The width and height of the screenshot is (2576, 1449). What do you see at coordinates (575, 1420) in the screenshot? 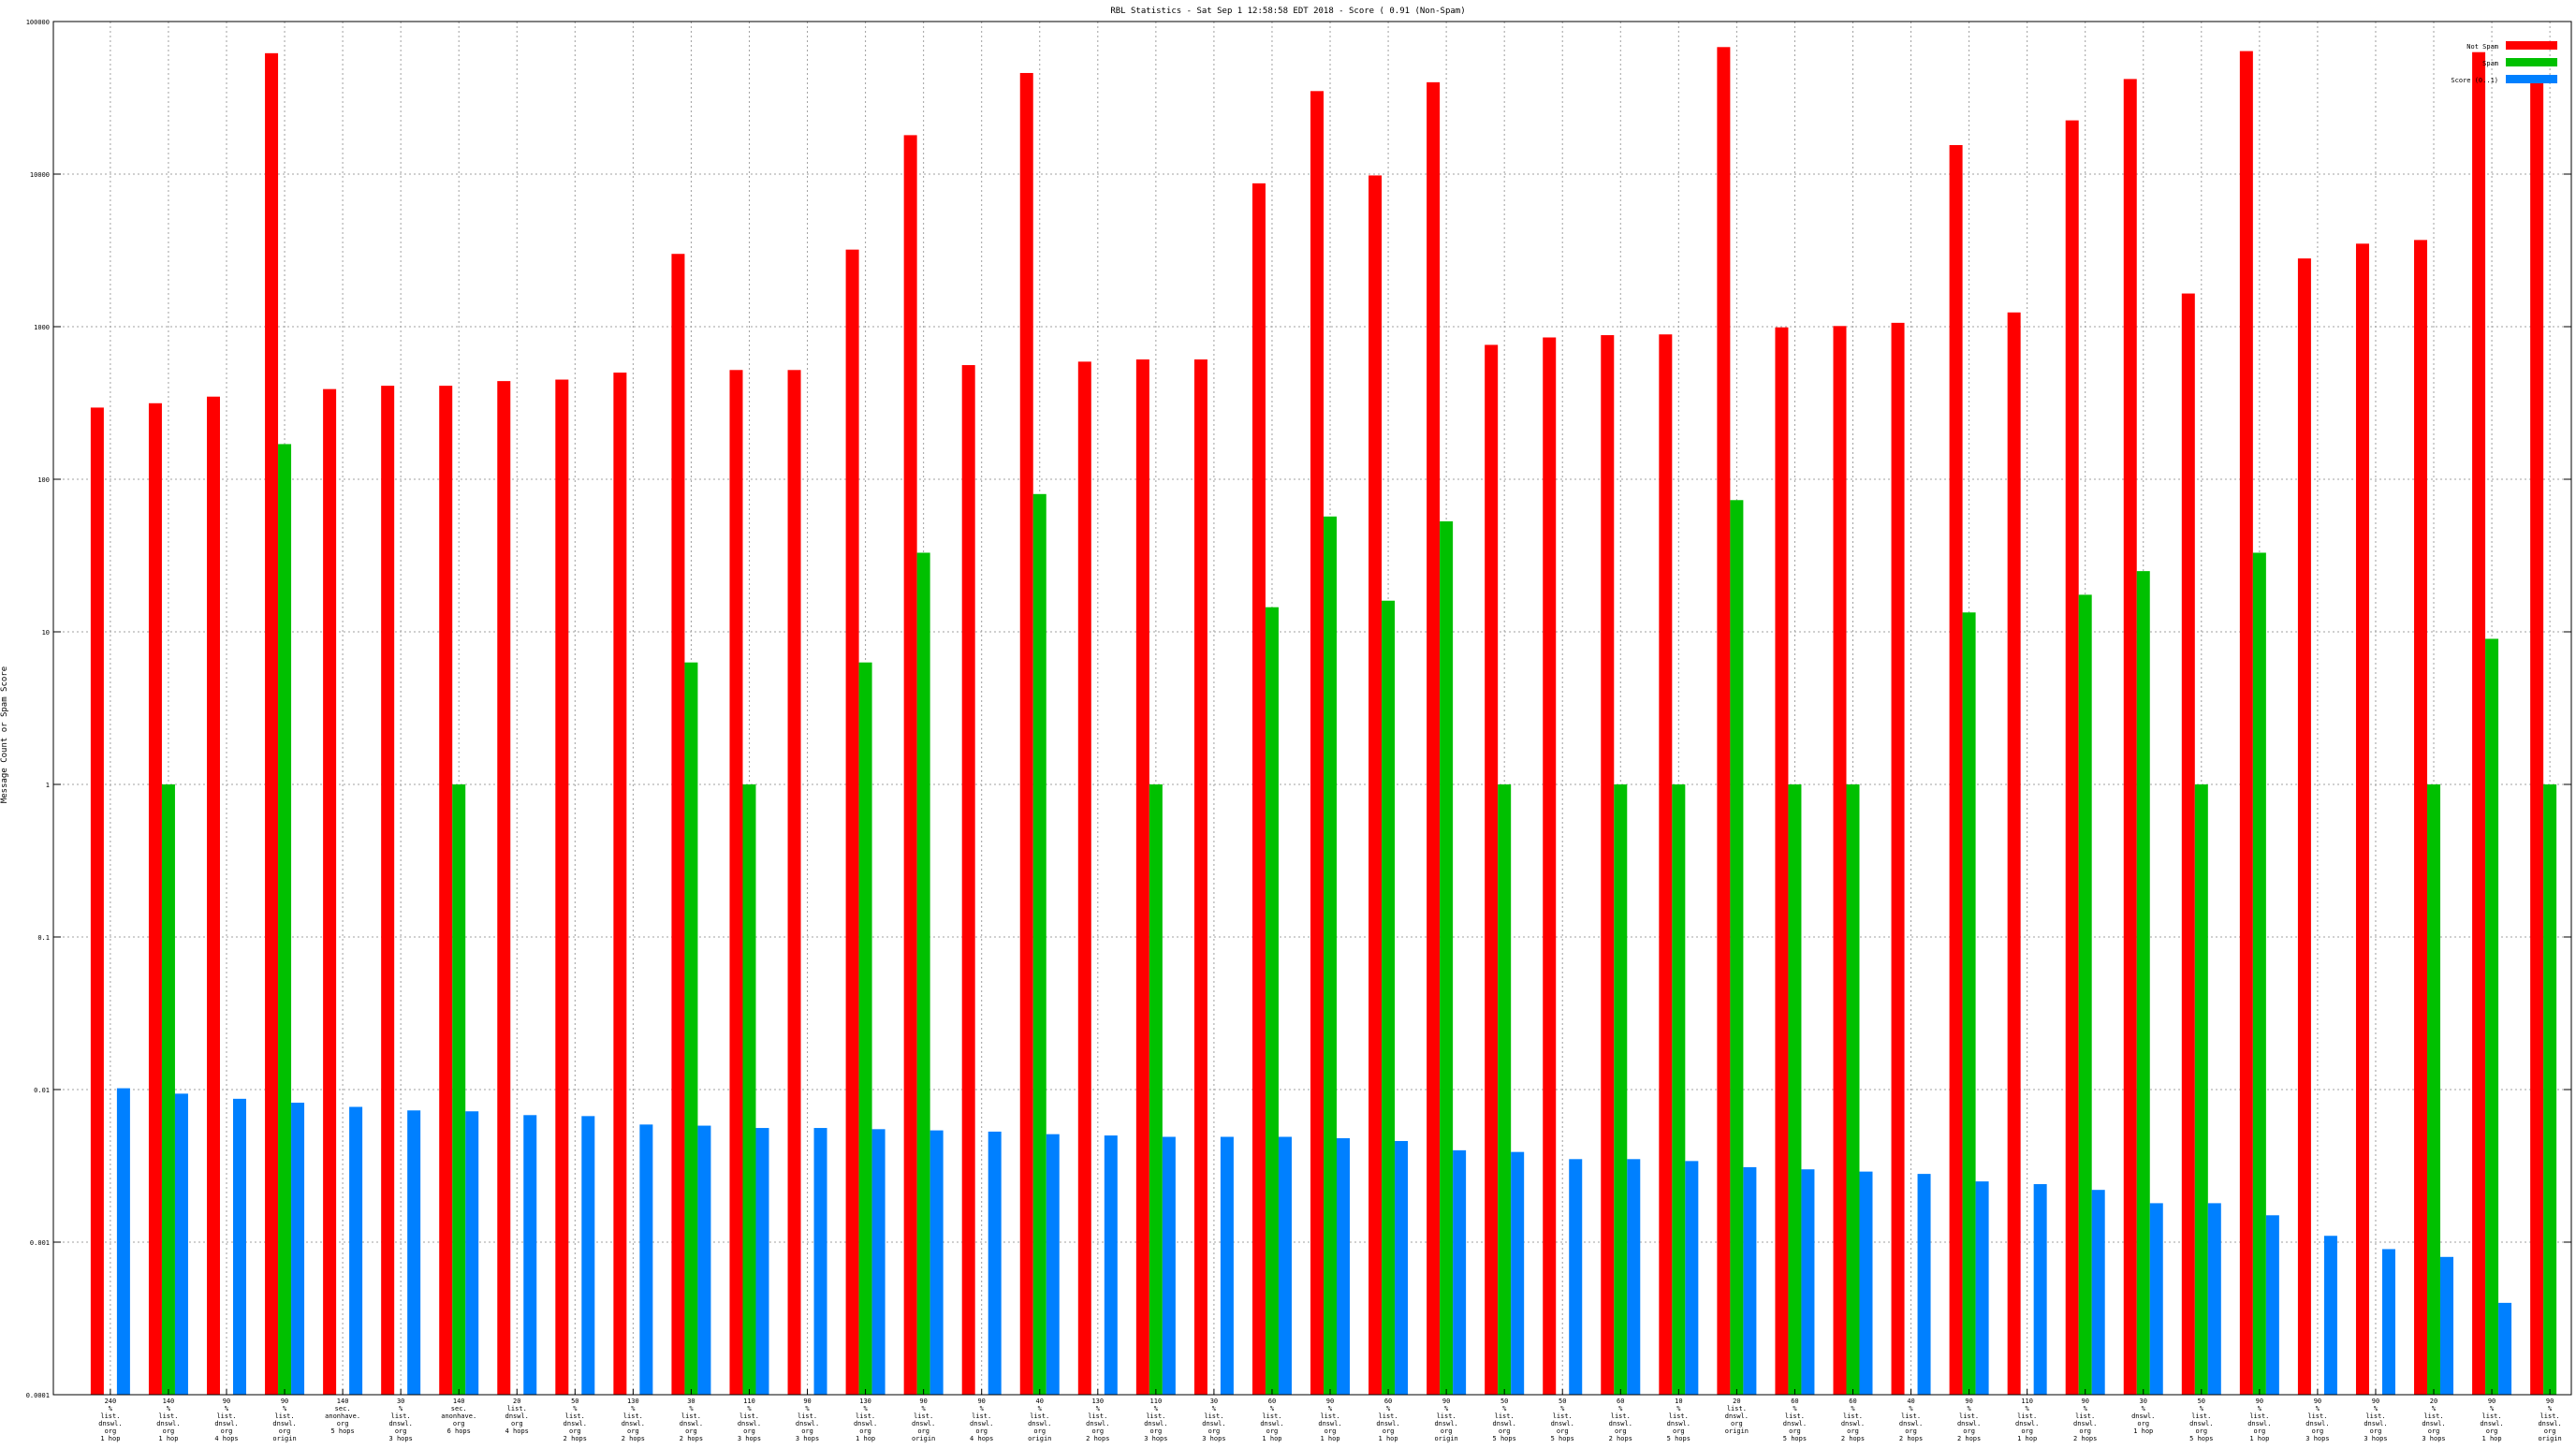
I see `x-tick-label: 50% list. dnswl. org 2 hops` at bounding box center [575, 1420].